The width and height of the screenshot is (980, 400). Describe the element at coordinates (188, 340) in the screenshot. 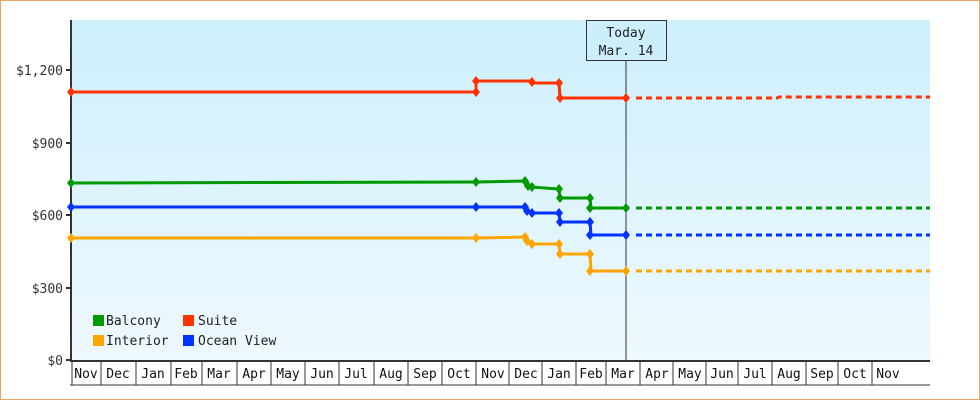

I see `legend-swatch-ocean-view` at that location.